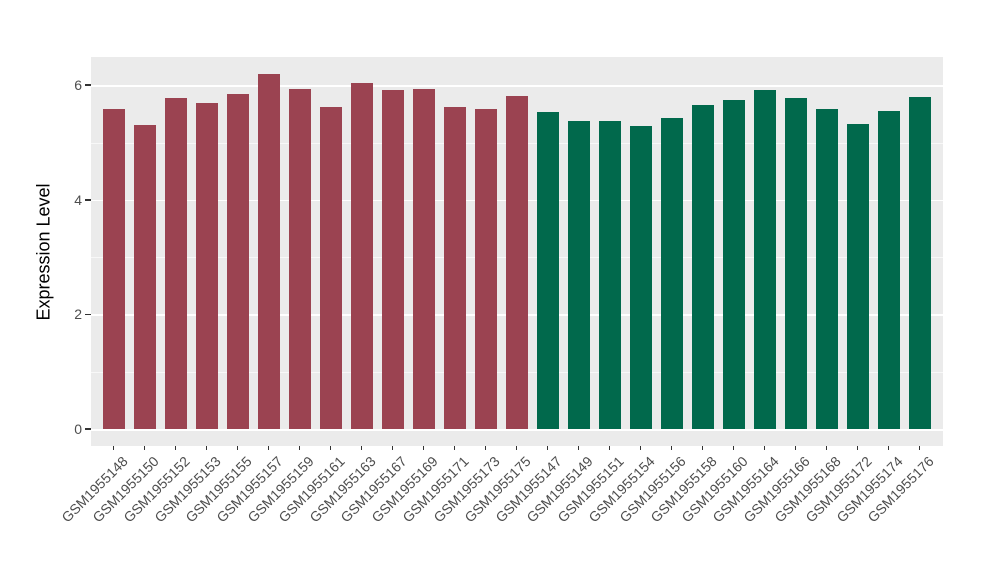 The image size is (1000, 580). I want to click on bar-GSM1955153, so click(206, 265).